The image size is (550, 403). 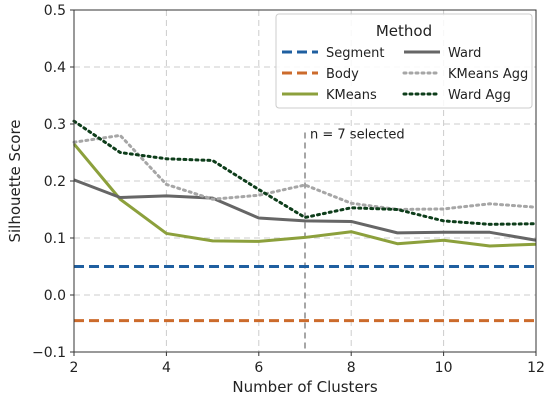 What do you see at coordinates (444, 368) in the screenshot?
I see `x-tick-label: 10` at bounding box center [444, 368].